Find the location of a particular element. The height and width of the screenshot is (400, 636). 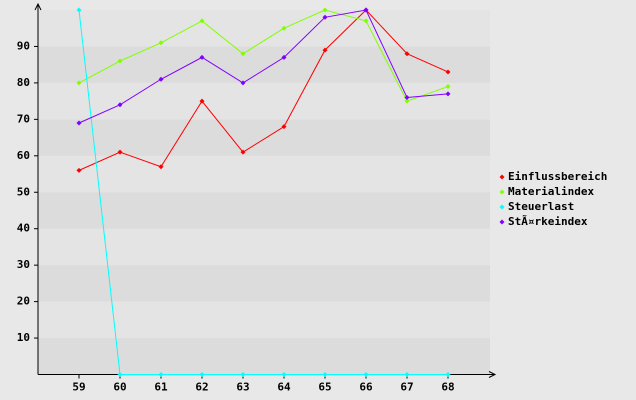

x-tick-label: 62 is located at coordinates (201, 387).